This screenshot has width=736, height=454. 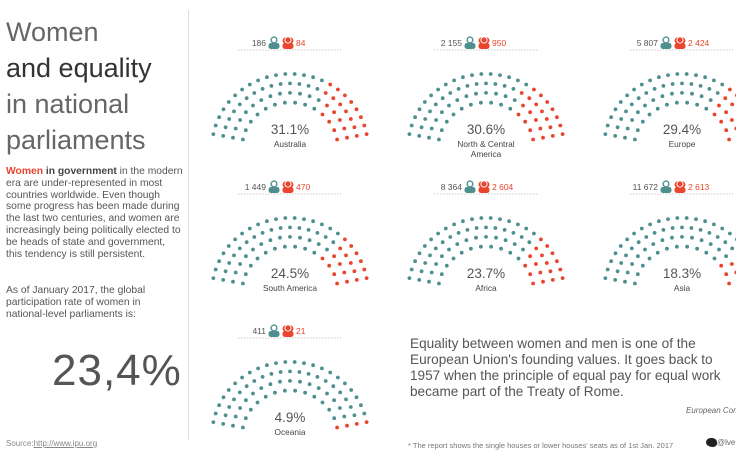 What do you see at coordinates (503, 187) in the screenshot?
I see `women-count: 2 604` at bounding box center [503, 187].